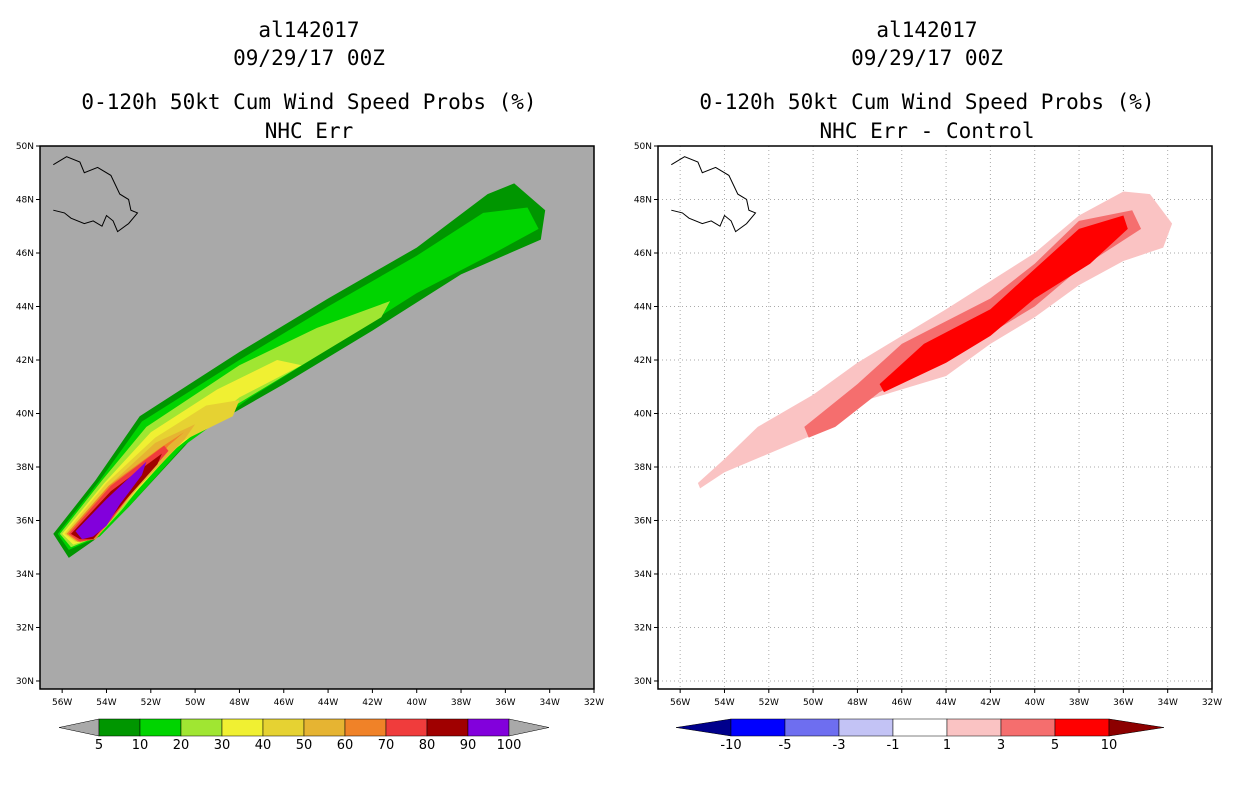 This screenshot has width=1236, height=800. I want to click on y-tick-label: 36N, so click(643, 521).